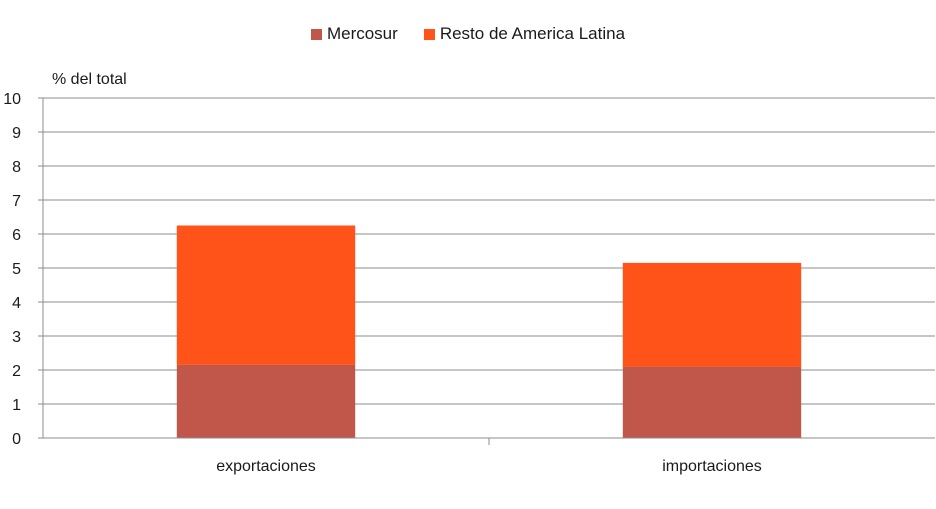 This screenshot has width=936, height=509. I want to click on bar-exportaciones-resto-de-america-latina, so click(266, 295).